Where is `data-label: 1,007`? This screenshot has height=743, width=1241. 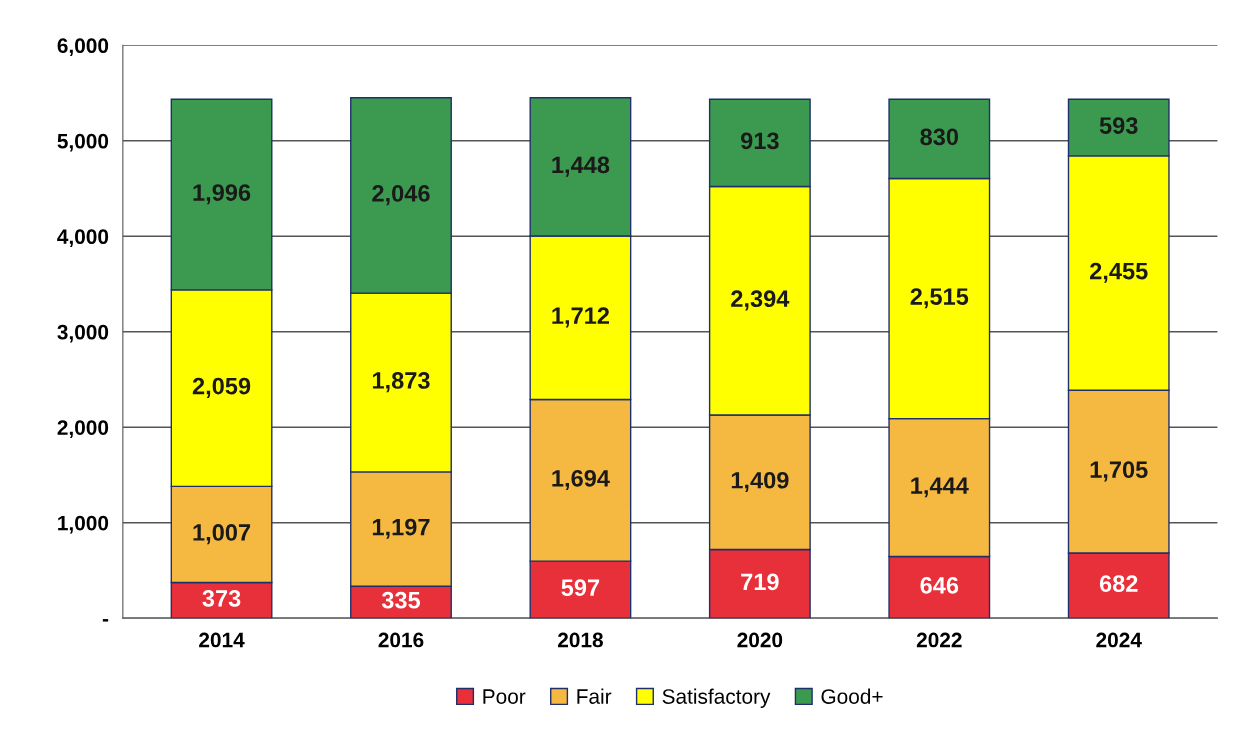
data-label: 1,007 is located at coordinates (222, 534).